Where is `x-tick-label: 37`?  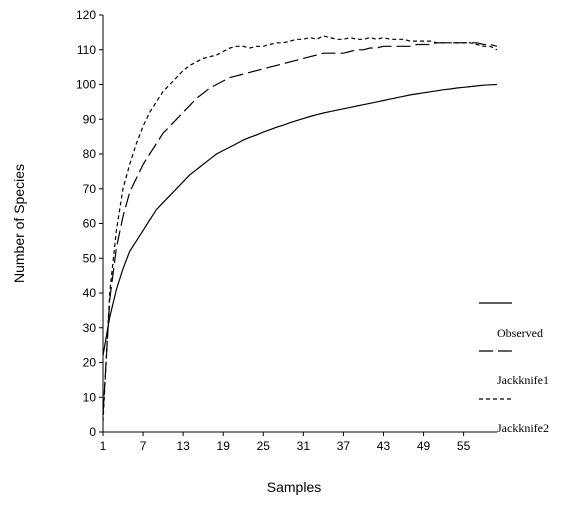 x-tick-label: 37 is located at coordinates (344, 446).